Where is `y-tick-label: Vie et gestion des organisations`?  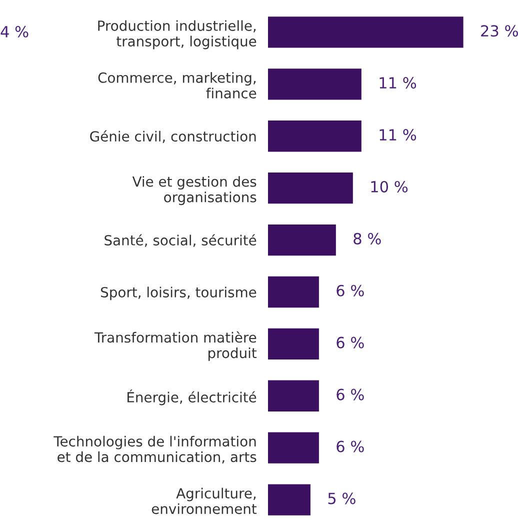
y-tick-label: Vie et gestion des organisations is located at coordinates (194, 191).